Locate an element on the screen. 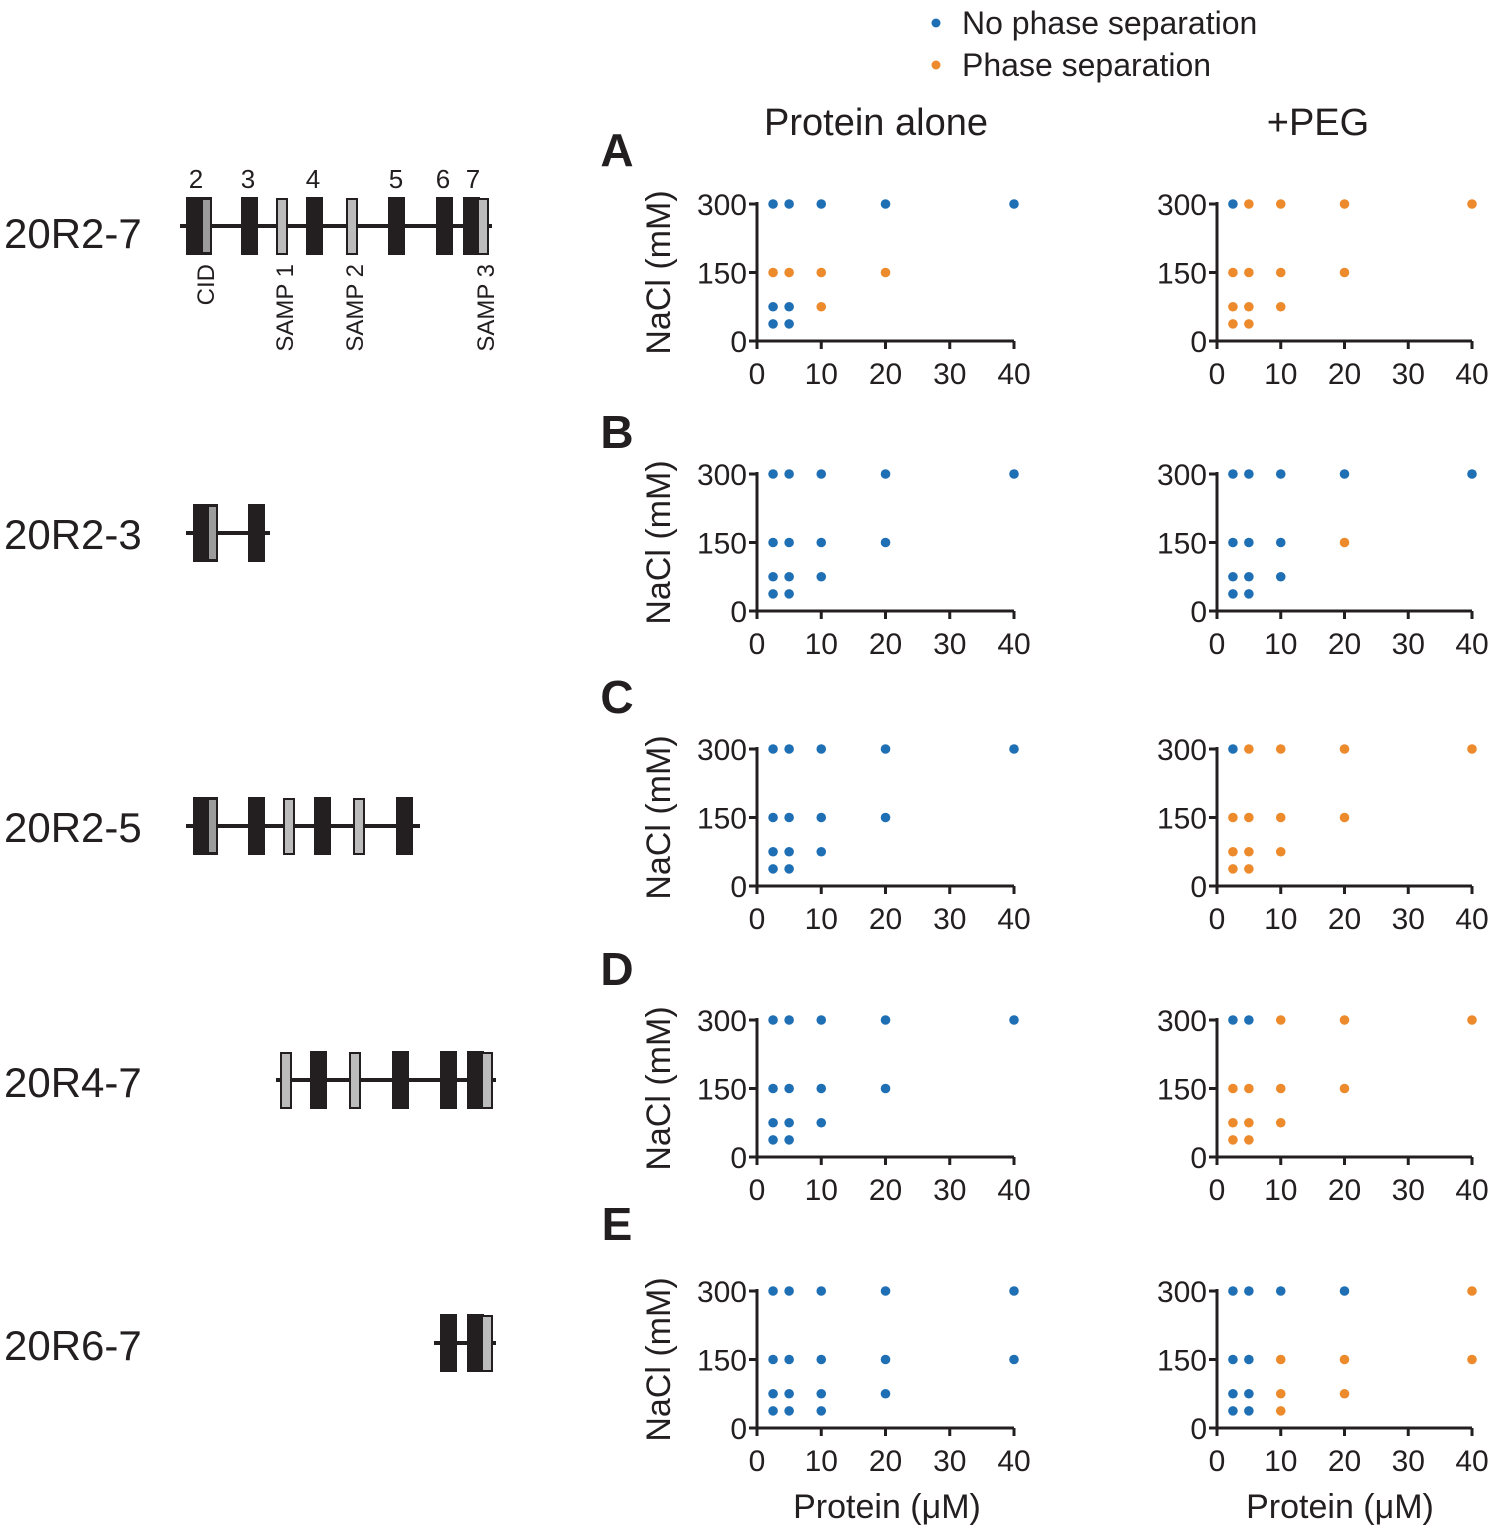 The height and width of the screenshot is (1536, 1496). panel-letter: D is located at coordinates (616, 969).